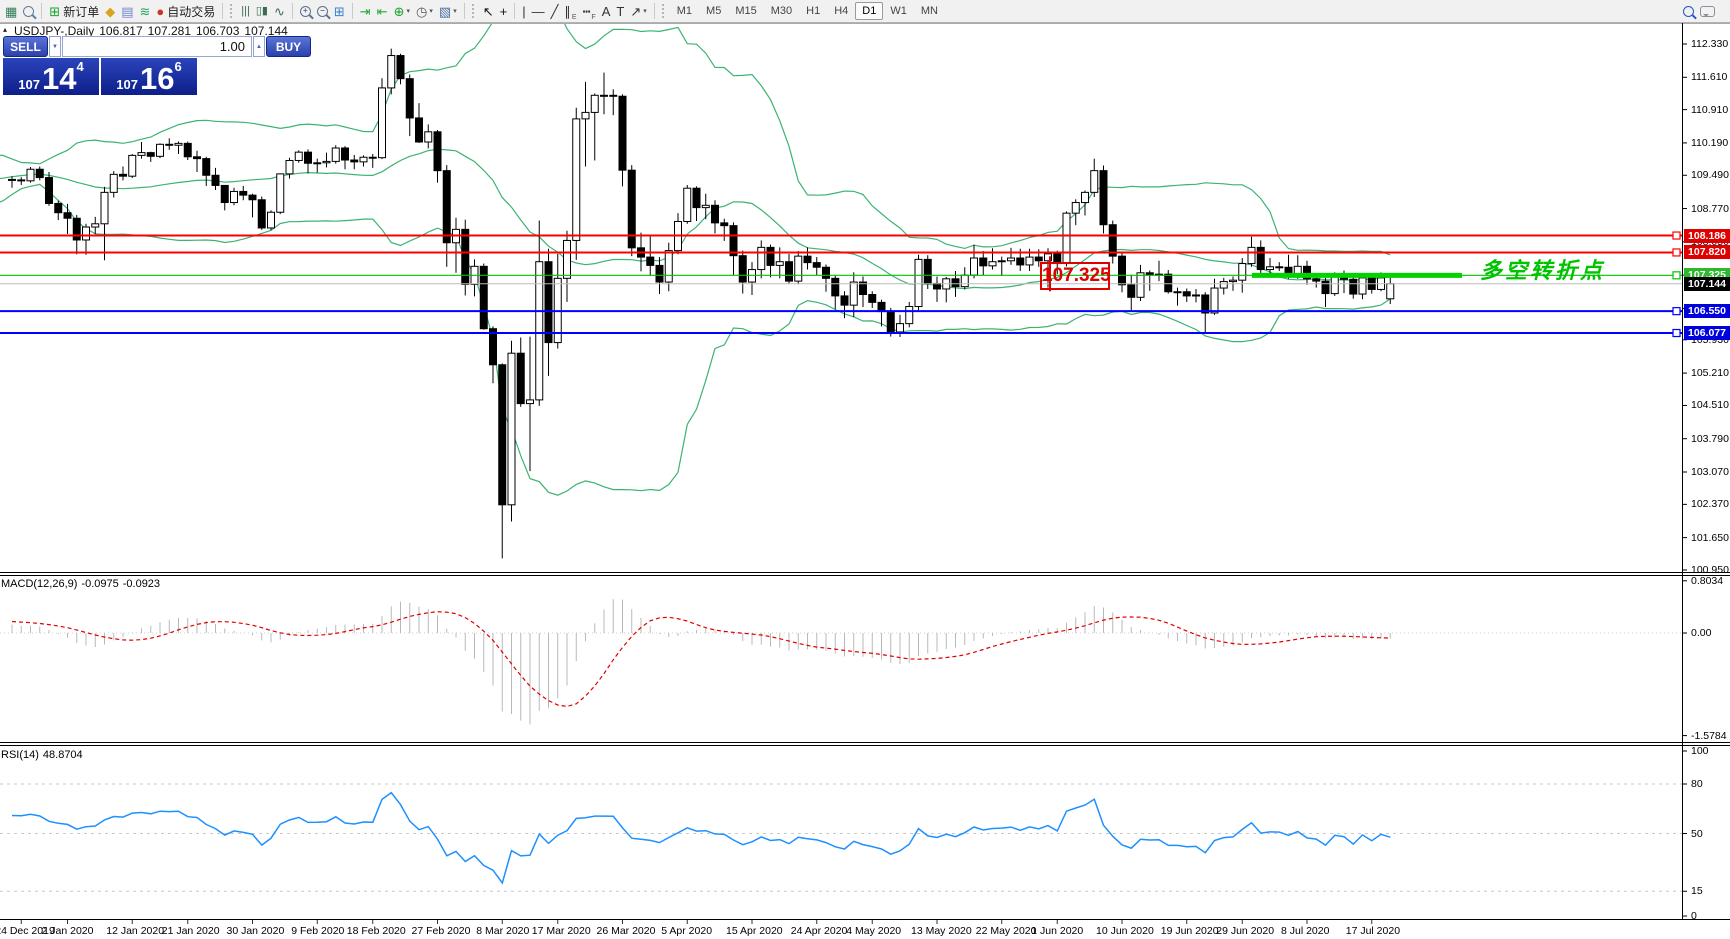  Describe the element at coordinates (178, 66) in the screenshot. I see `buy-price-pipette: 6` at that location.